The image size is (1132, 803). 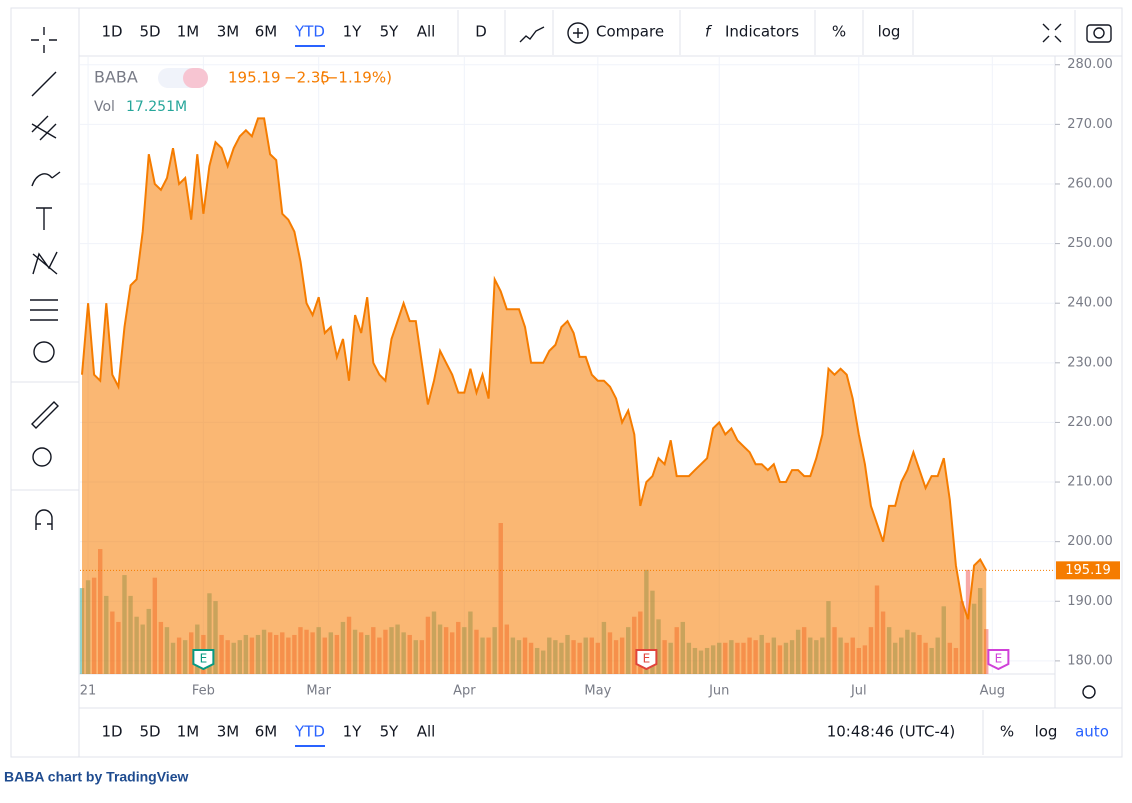 I want to click on compare-button: Compare, so click(x=630, y=32).